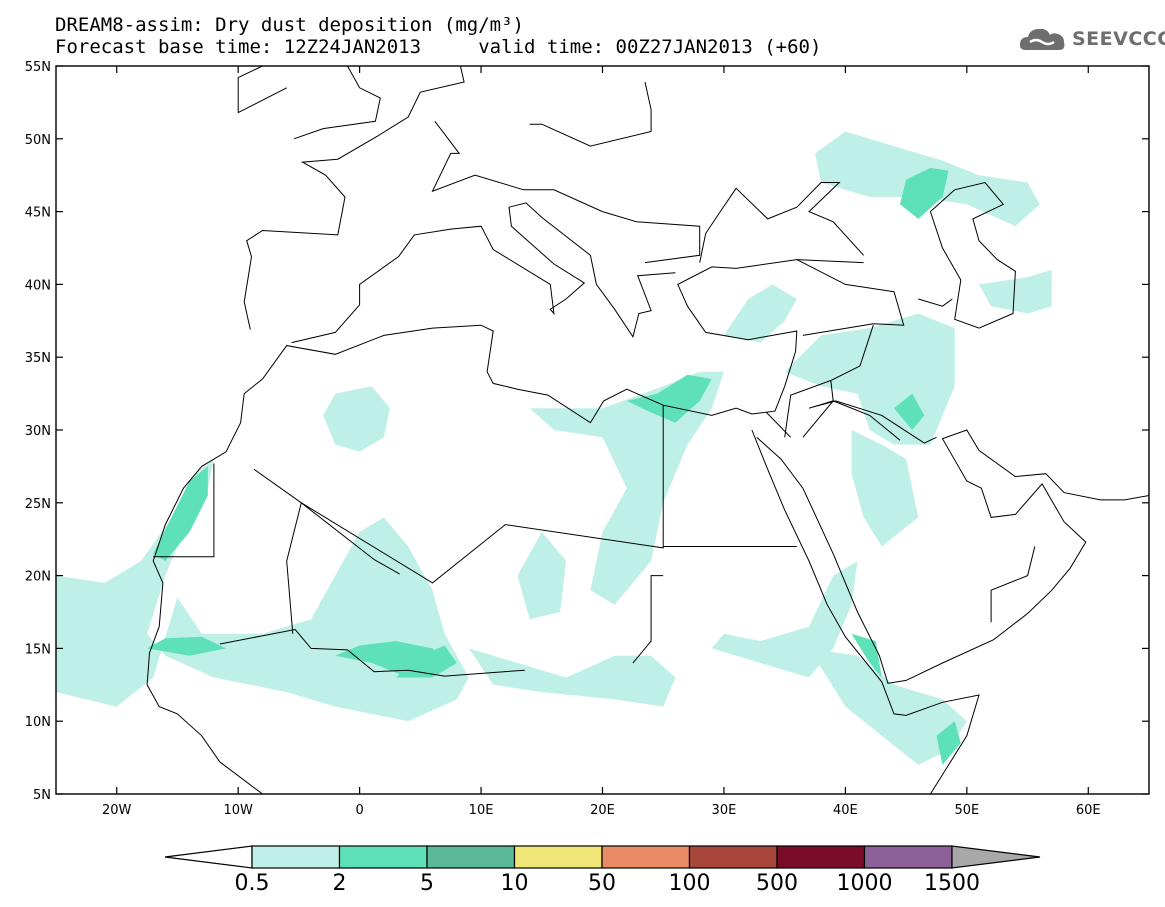 The width and height of the screenshot is (1165, 907). What do you see at coordinates (427, 883) in the screenshot?
I see `colorbar-label: 5` at bounding box center [427, 883].